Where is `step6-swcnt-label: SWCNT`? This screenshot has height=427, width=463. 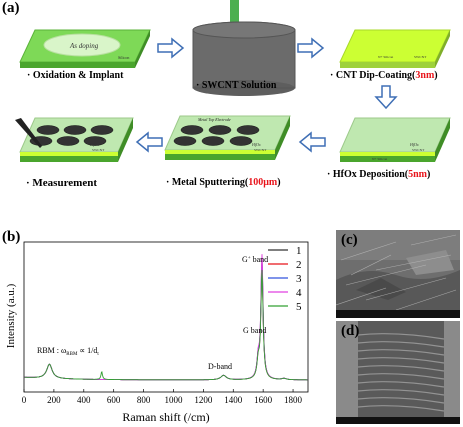 step6-swcnt-label: SWCNT is located at coordinates (98, 150).